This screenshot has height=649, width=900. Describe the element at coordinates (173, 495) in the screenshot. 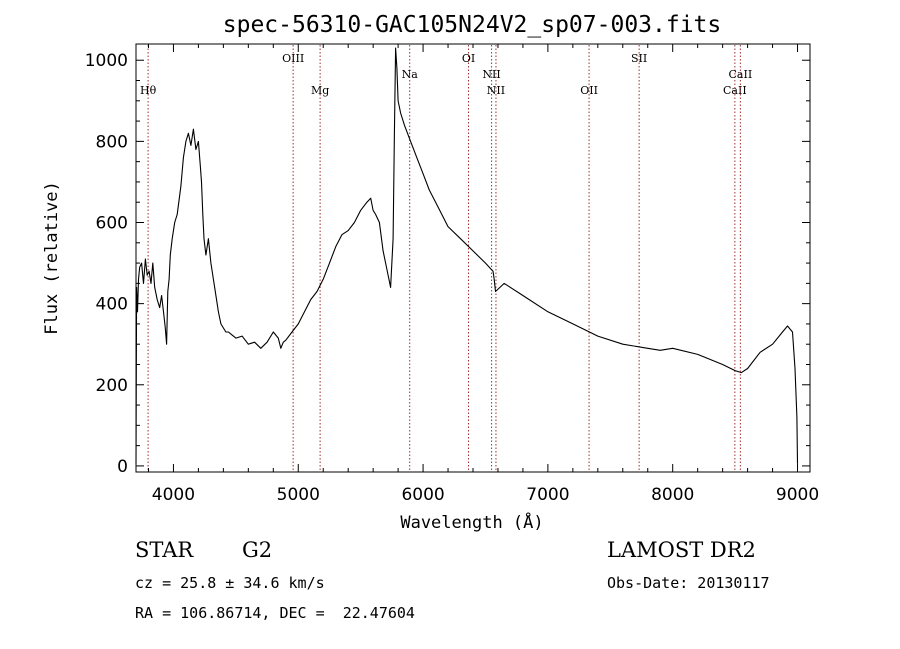

I see `x-tick-label: 4000` at that location.